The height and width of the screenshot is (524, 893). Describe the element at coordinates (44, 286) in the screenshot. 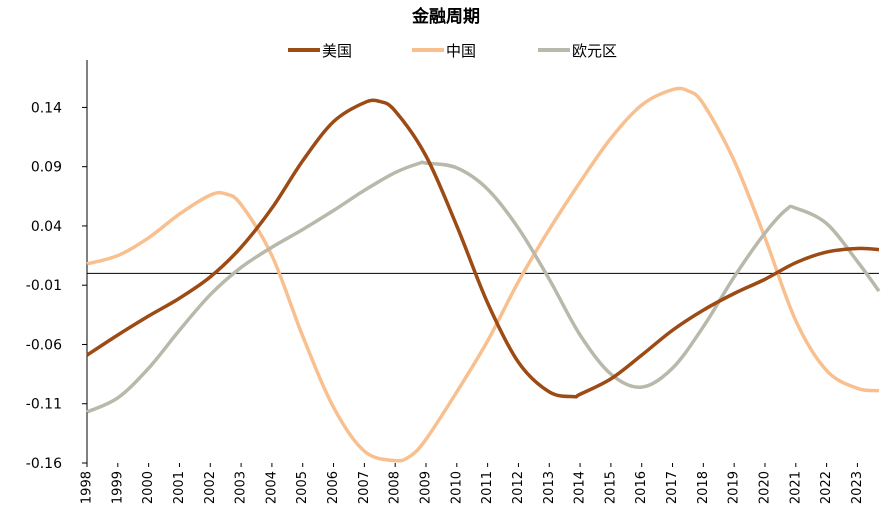

I see `y-tick-label: -0.01` at that location.